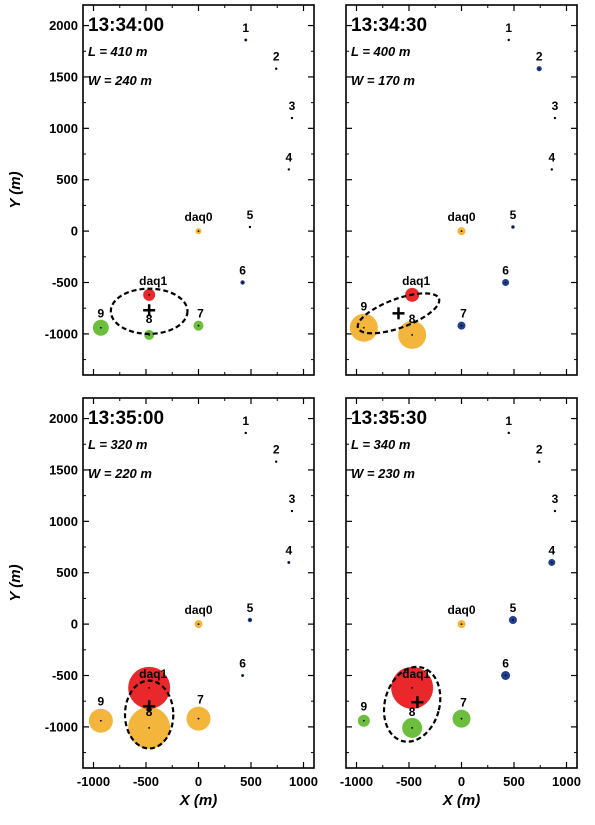  What do you see at coordinates (514, 781) in the screenshot?
I see `x-tick-label: 500` at bounding box center [514, 781].